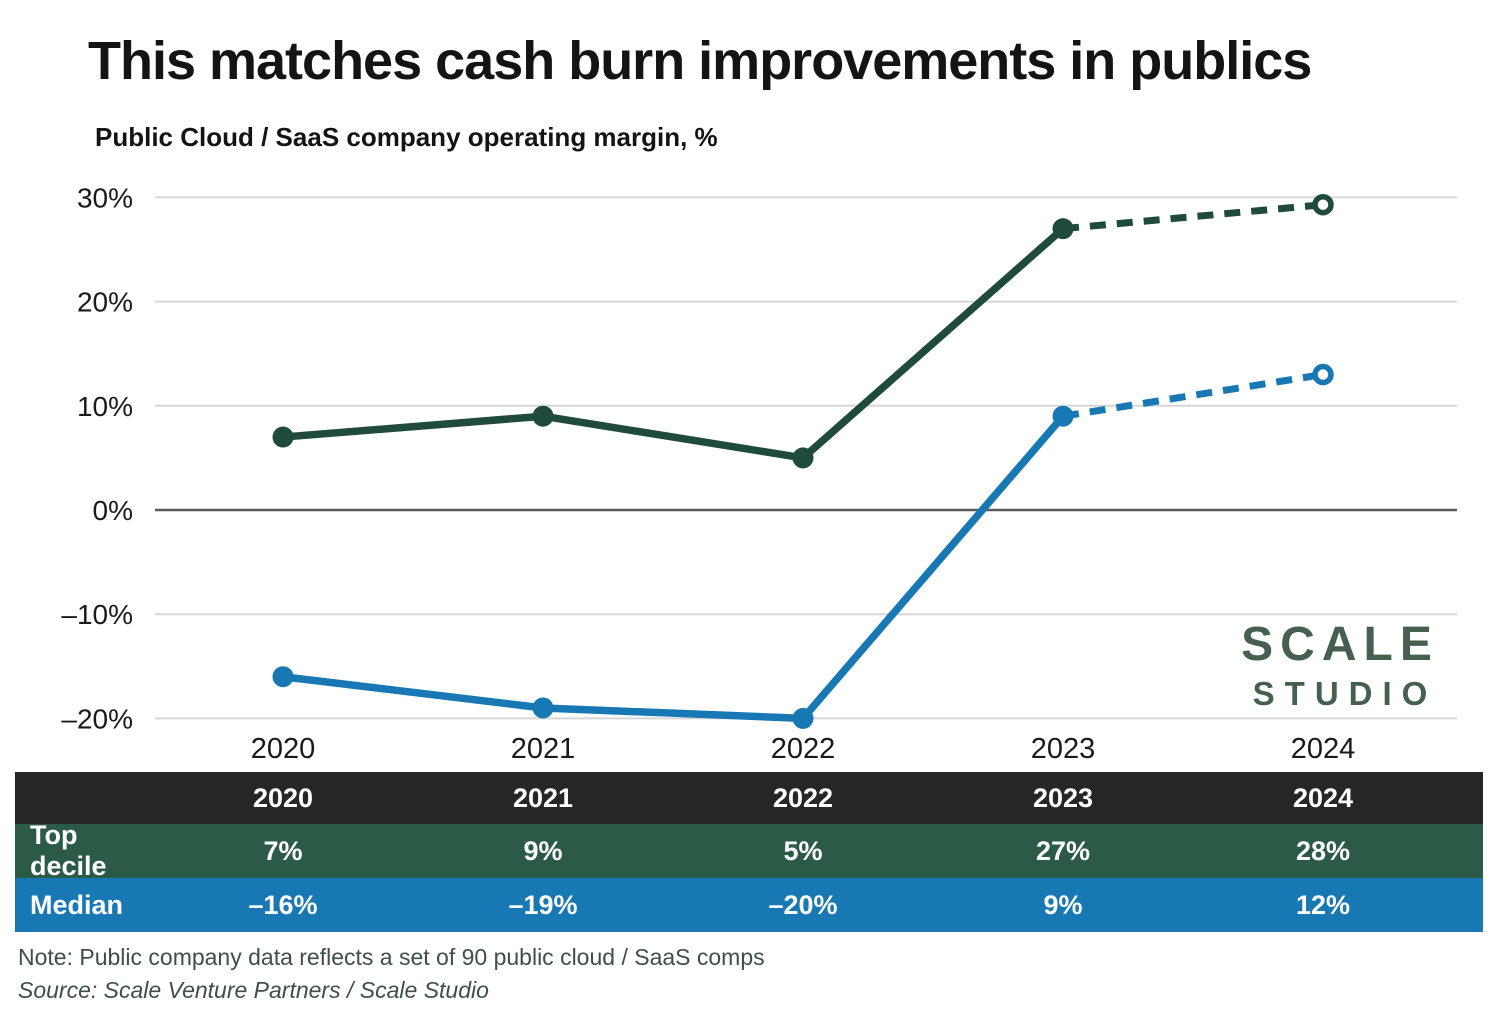 The image size is (1500, 1028). What do you see at coordinates (105, 406) in the screenshot?
I see `y-tick-label: 10%` at bounding box center [105, 406].